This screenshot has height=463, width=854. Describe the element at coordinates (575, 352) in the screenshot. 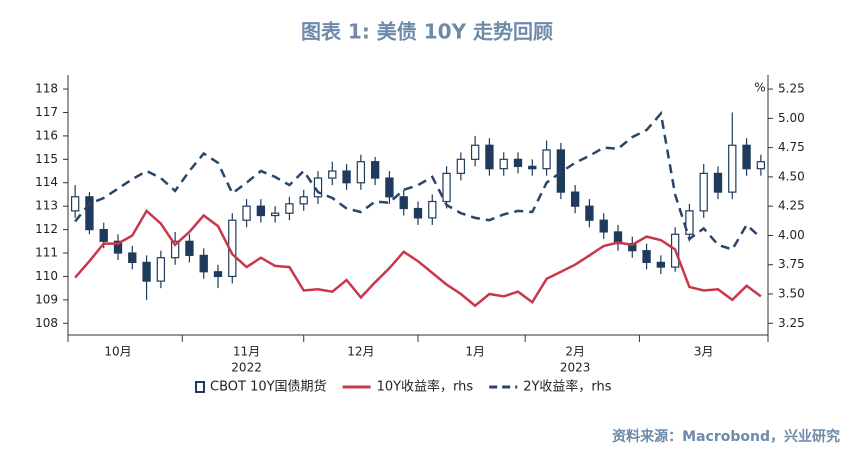

I see `x-tick-label: 2月` at that location.